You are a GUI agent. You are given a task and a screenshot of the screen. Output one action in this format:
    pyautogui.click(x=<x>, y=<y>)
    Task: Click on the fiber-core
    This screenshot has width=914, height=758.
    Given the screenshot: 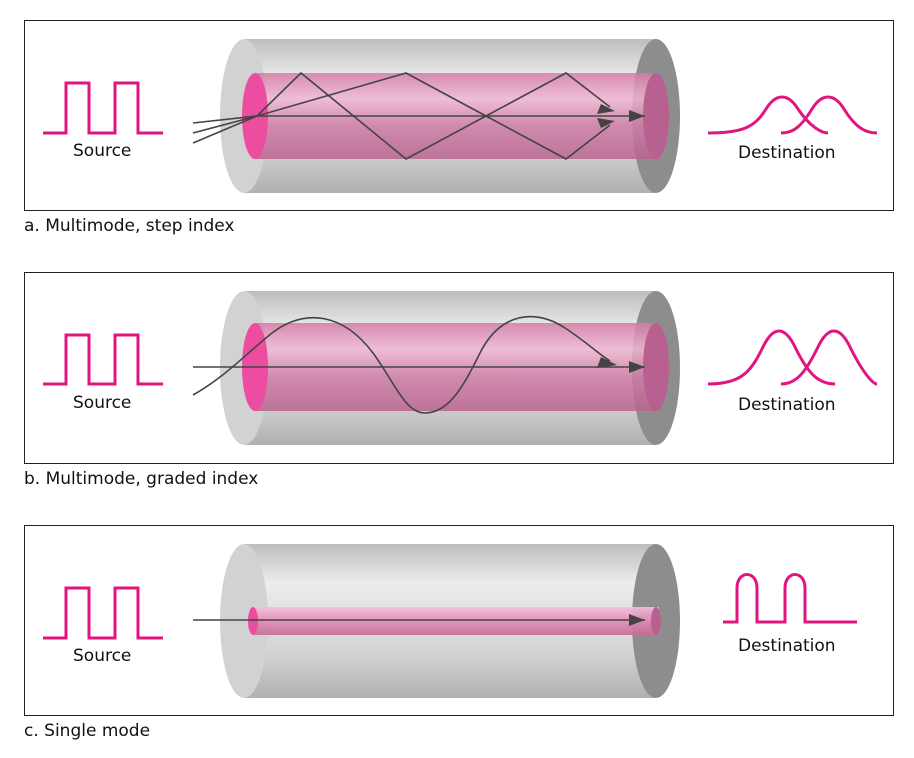 What is the action you would take?
    pyautogui.click(x=454, y=621)
    